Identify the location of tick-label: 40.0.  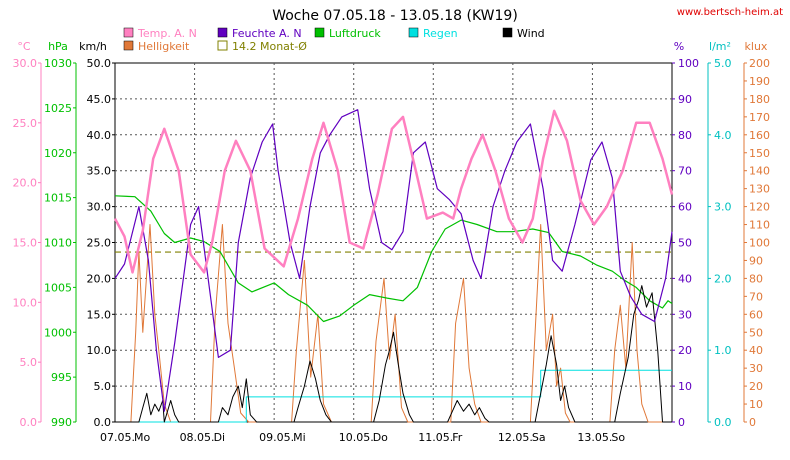
(99, 135).